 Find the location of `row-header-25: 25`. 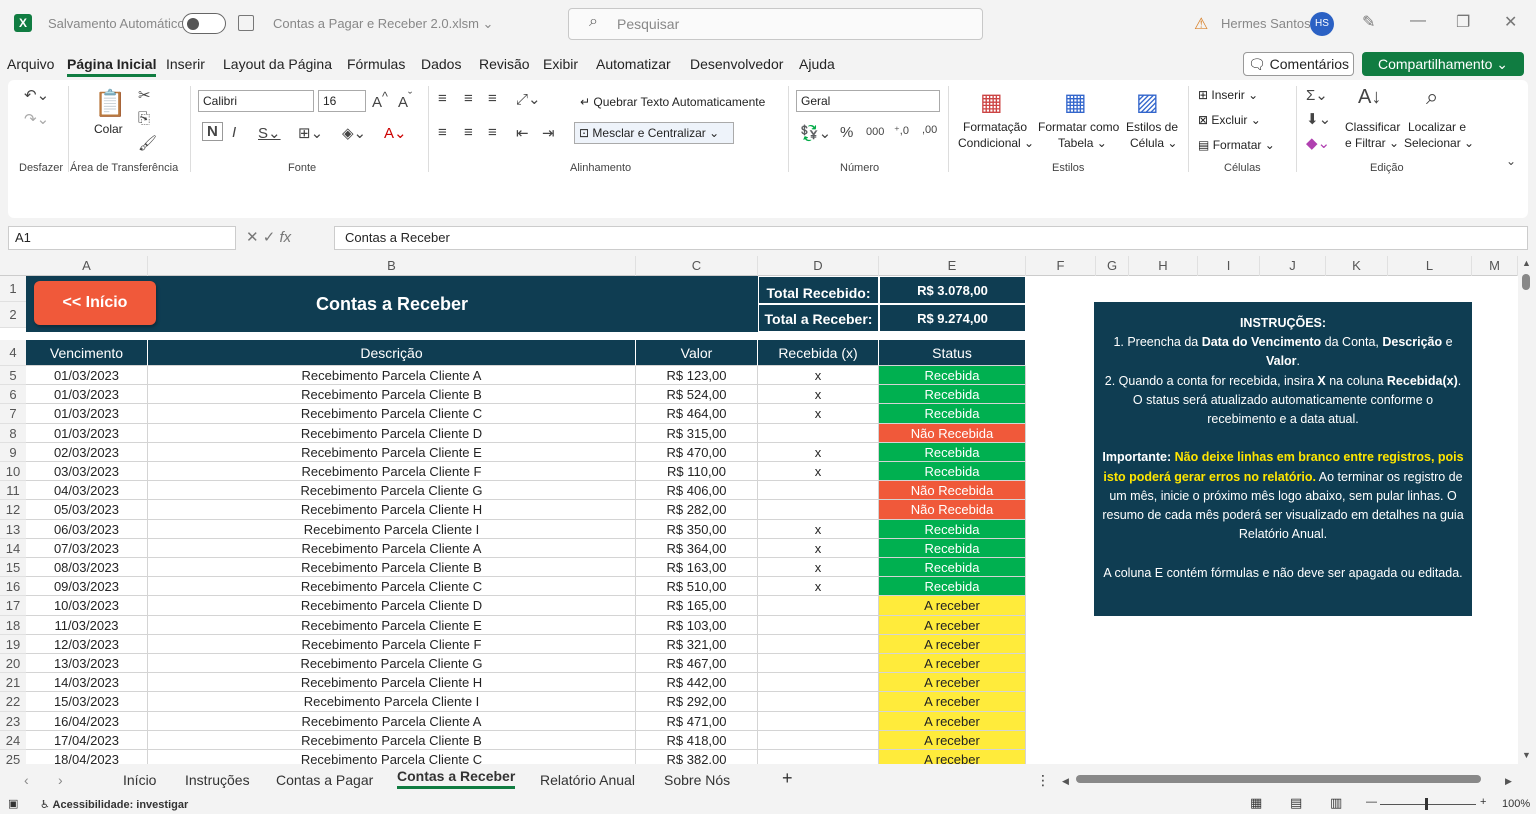

row-header-25: 25 is located at coordinates (13, 757).